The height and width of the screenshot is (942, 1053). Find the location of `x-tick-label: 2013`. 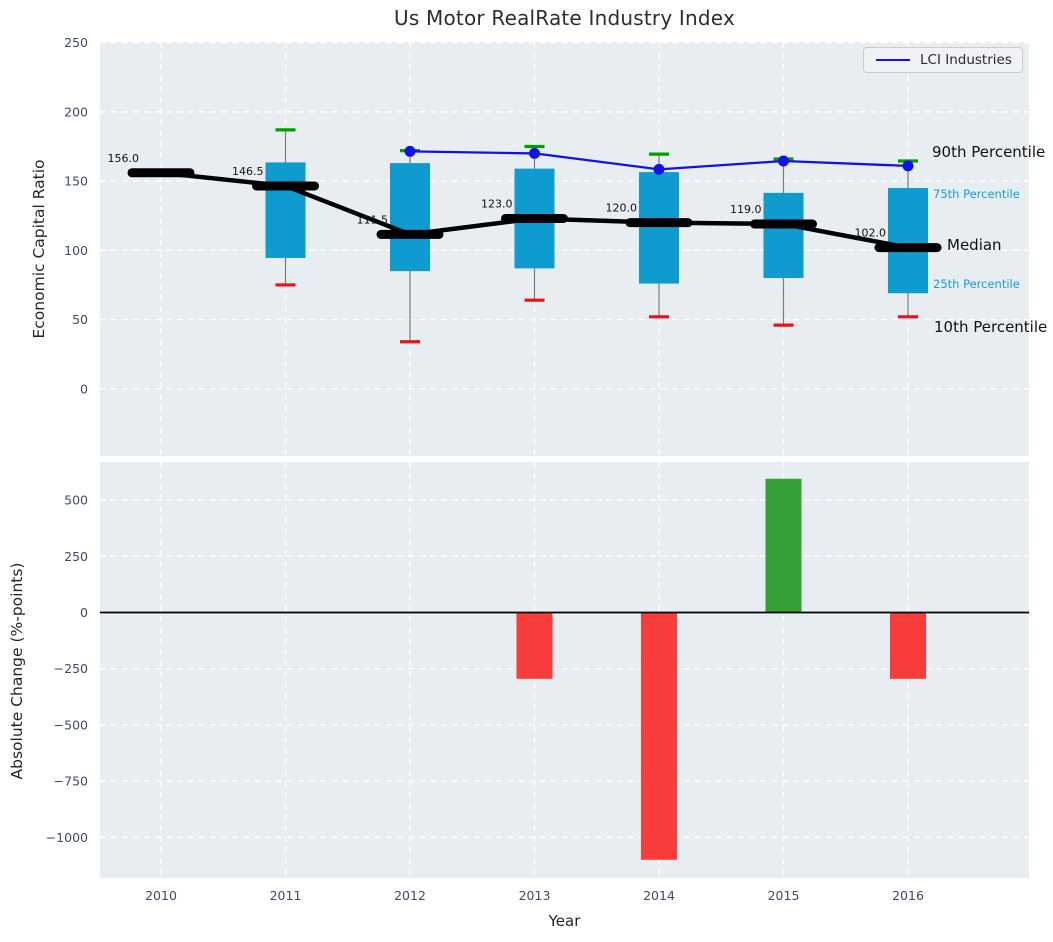

x-tick-label: 2013 is located at coordinates (535, 895).